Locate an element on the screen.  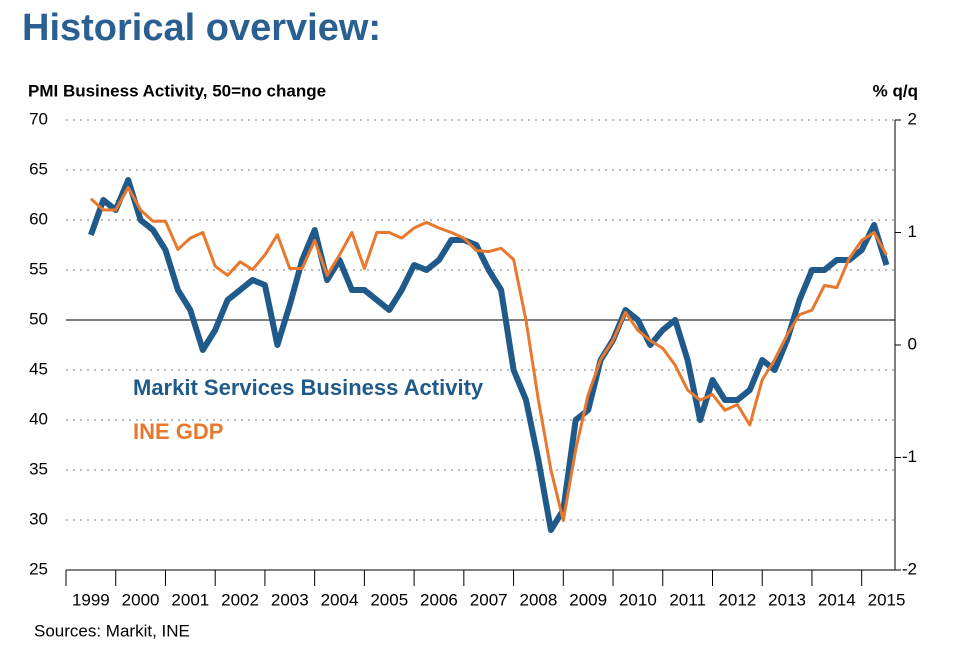
source-note: Sources: Markit, INE is located at coordinates (112, 630).